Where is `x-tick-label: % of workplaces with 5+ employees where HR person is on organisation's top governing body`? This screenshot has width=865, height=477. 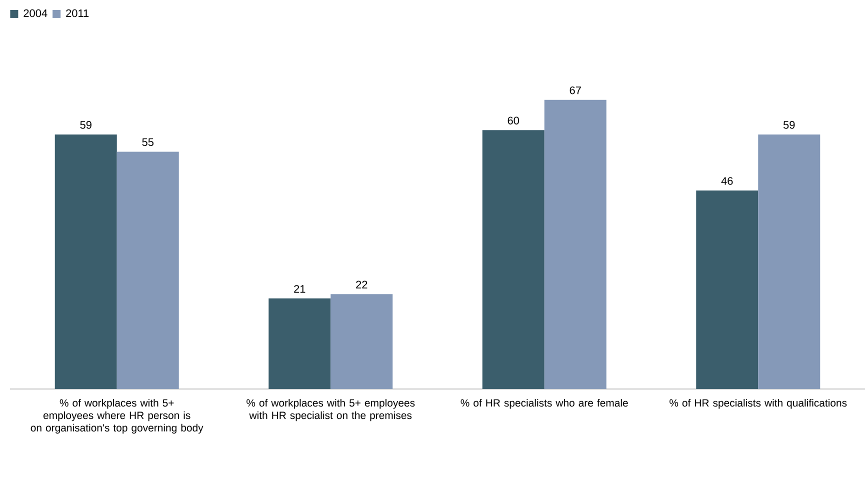
x-tick-label: % of workplaces with 5+ employees where HR person is on organisation's top governing body is located at coordinates (117, 416).